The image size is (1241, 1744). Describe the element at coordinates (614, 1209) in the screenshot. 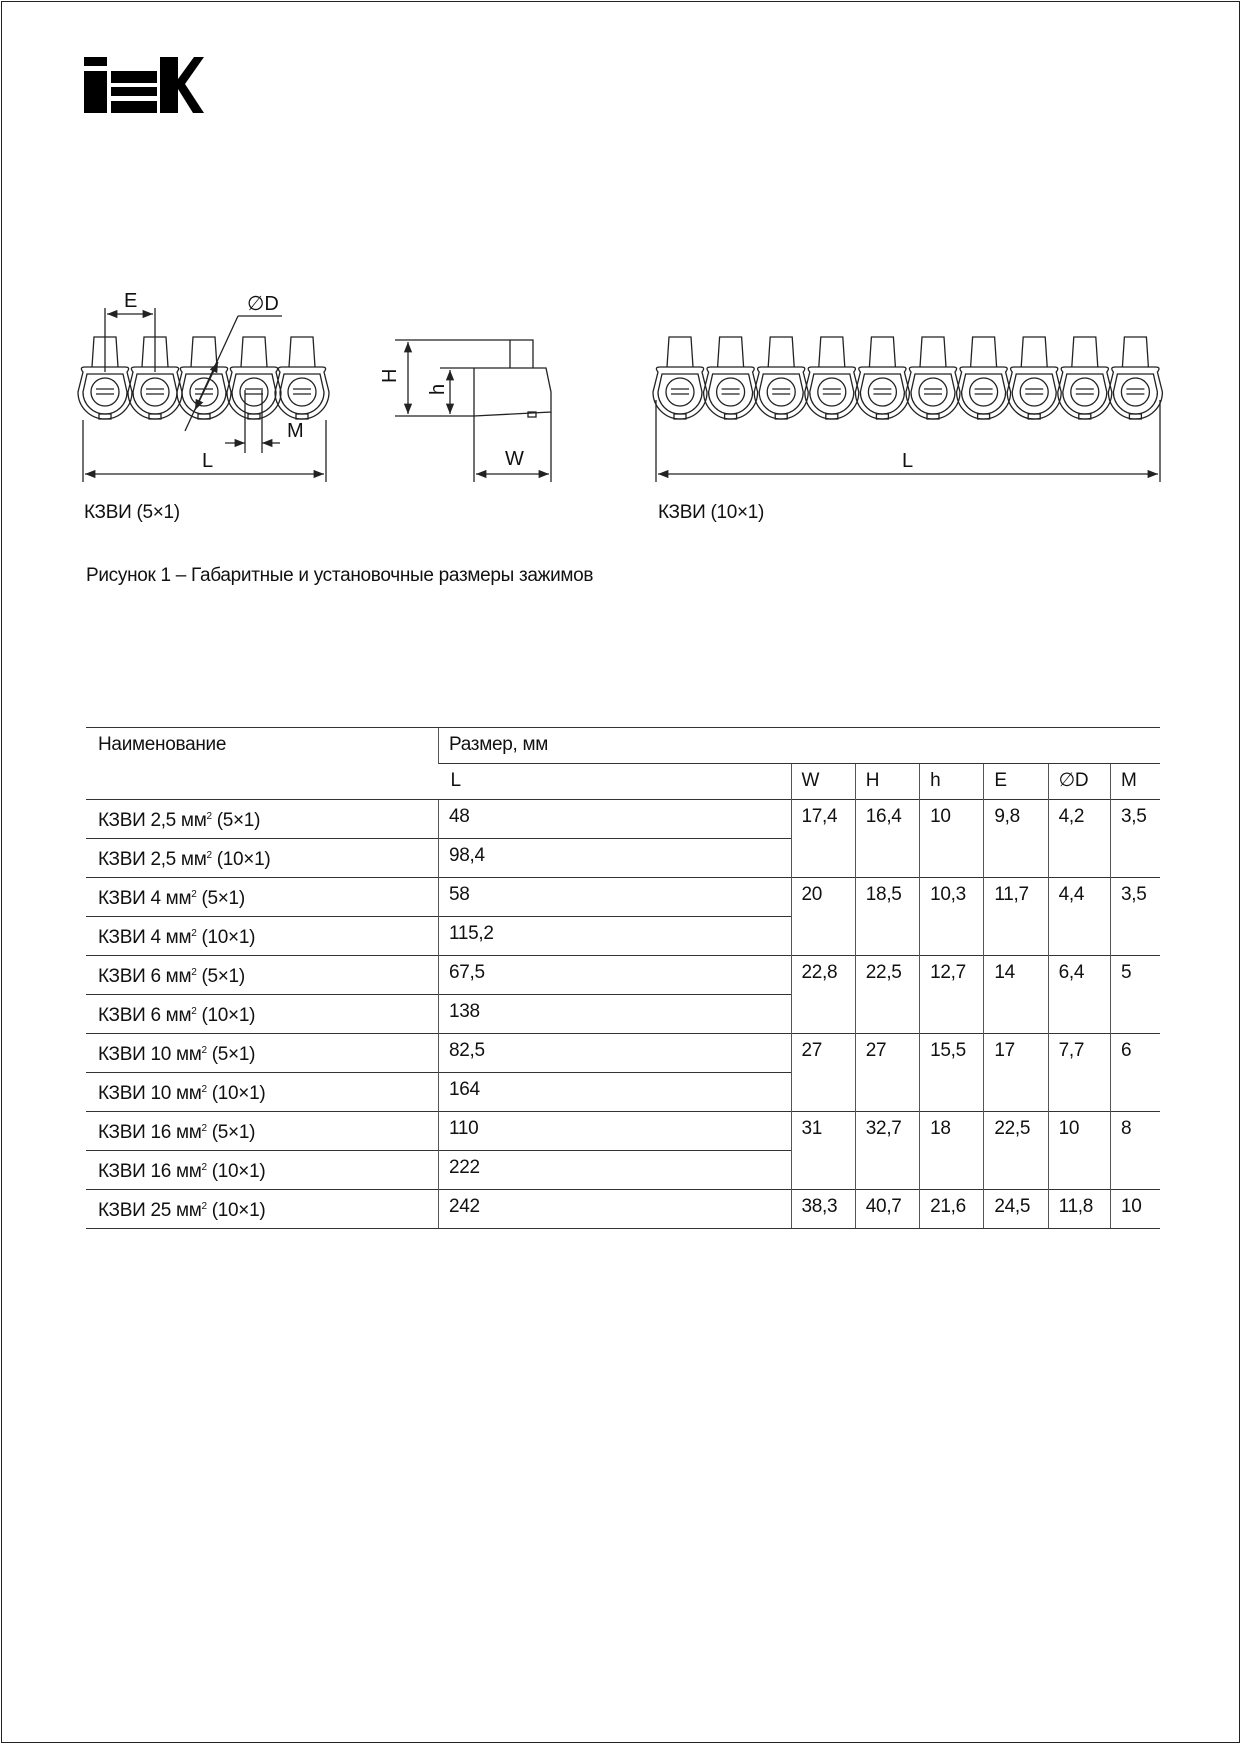

I see `cell-L: 242` at that location.